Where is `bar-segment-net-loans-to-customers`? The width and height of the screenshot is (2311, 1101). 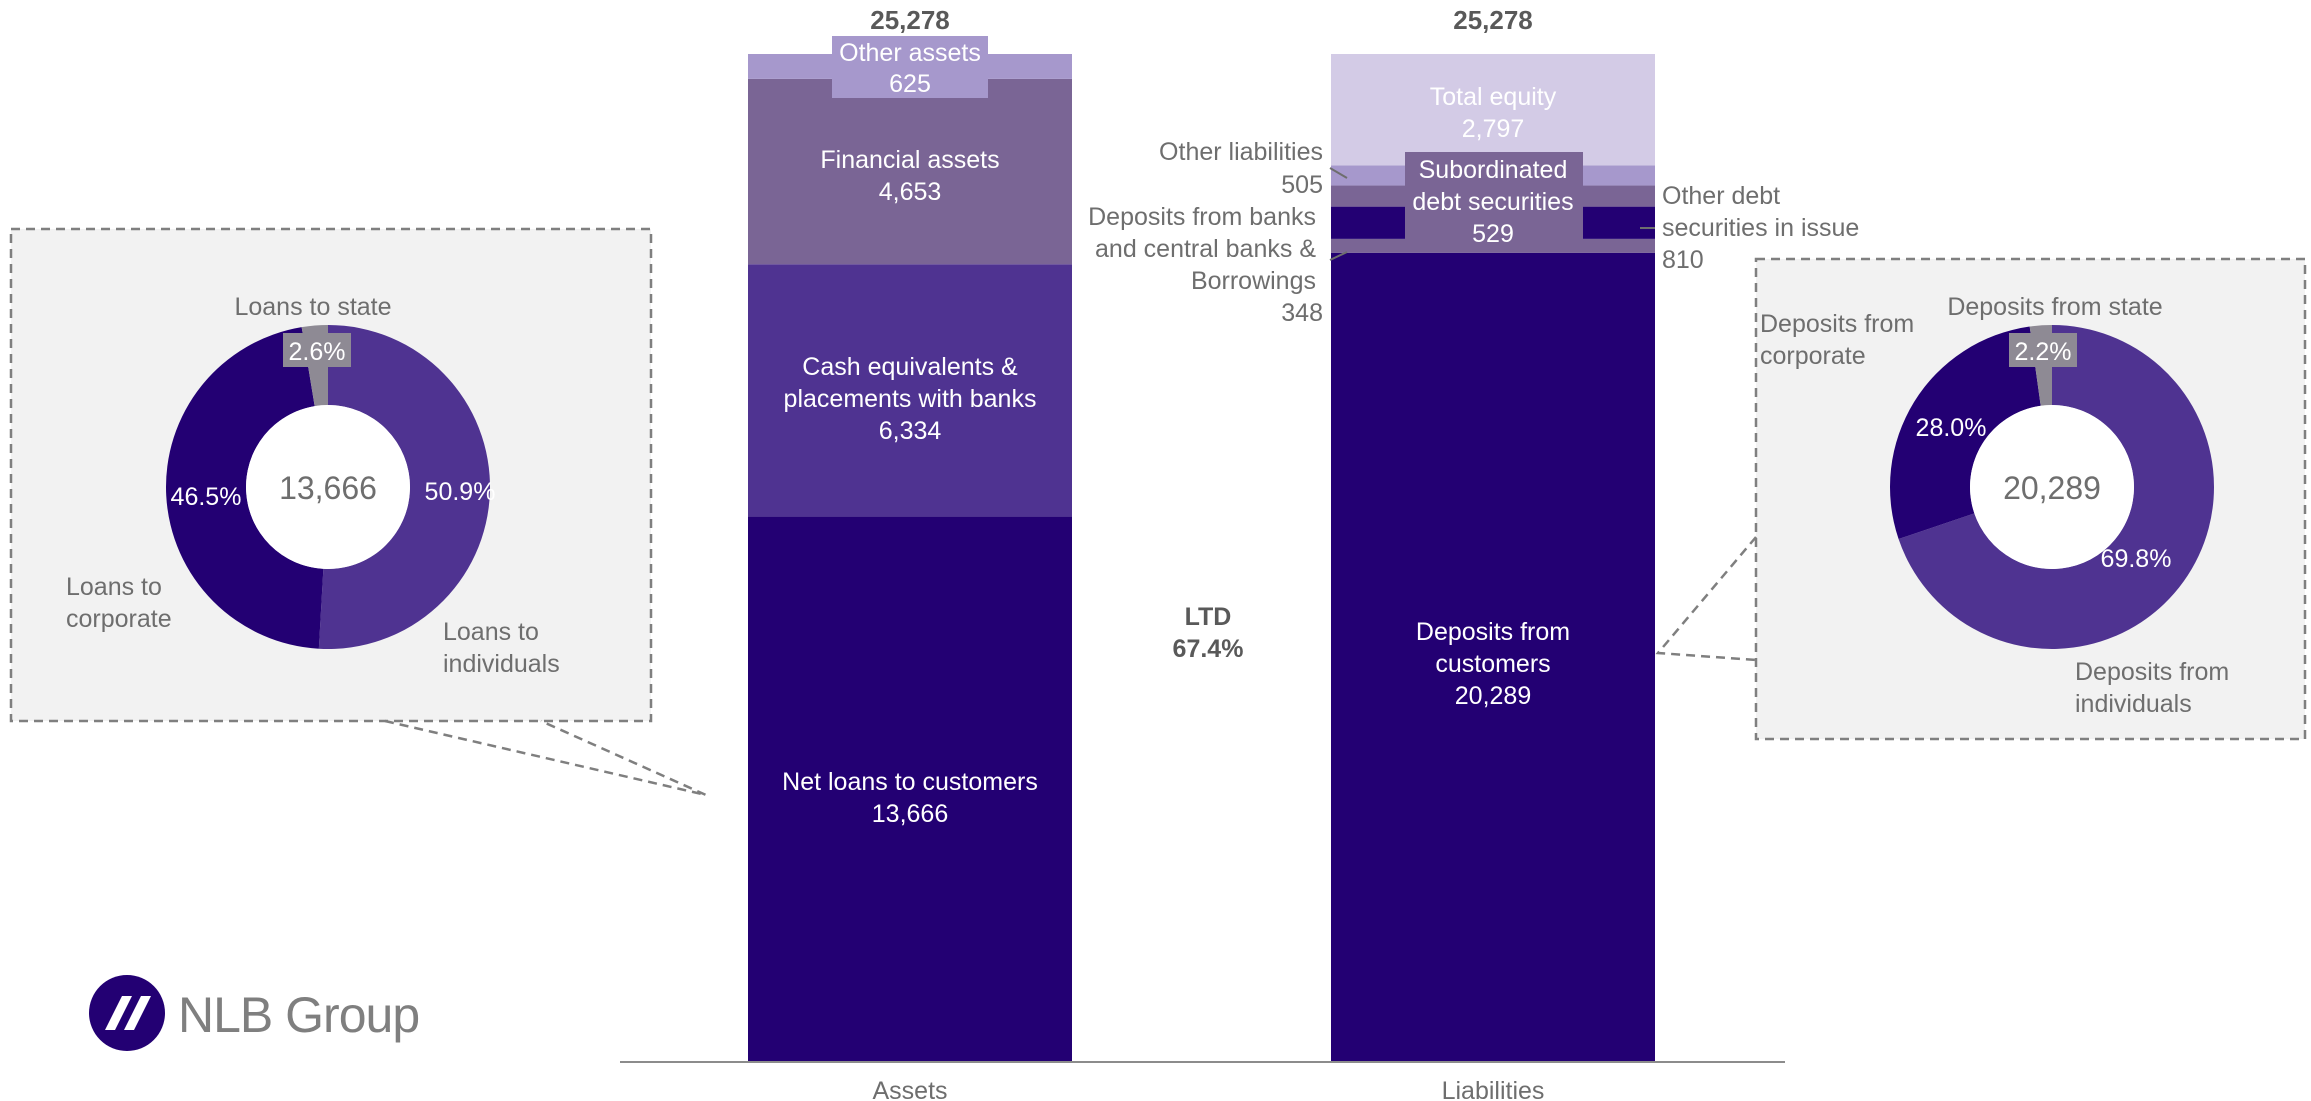
bar-segment-net-loans-to-customers is located at coordinates (910, 788).